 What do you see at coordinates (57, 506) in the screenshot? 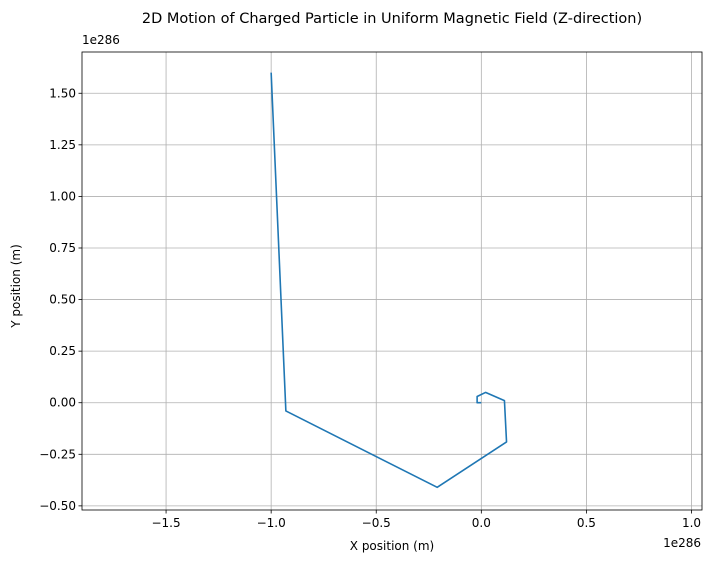
I see `y-tick-label: −0.50` at bounding box center [57, 506].